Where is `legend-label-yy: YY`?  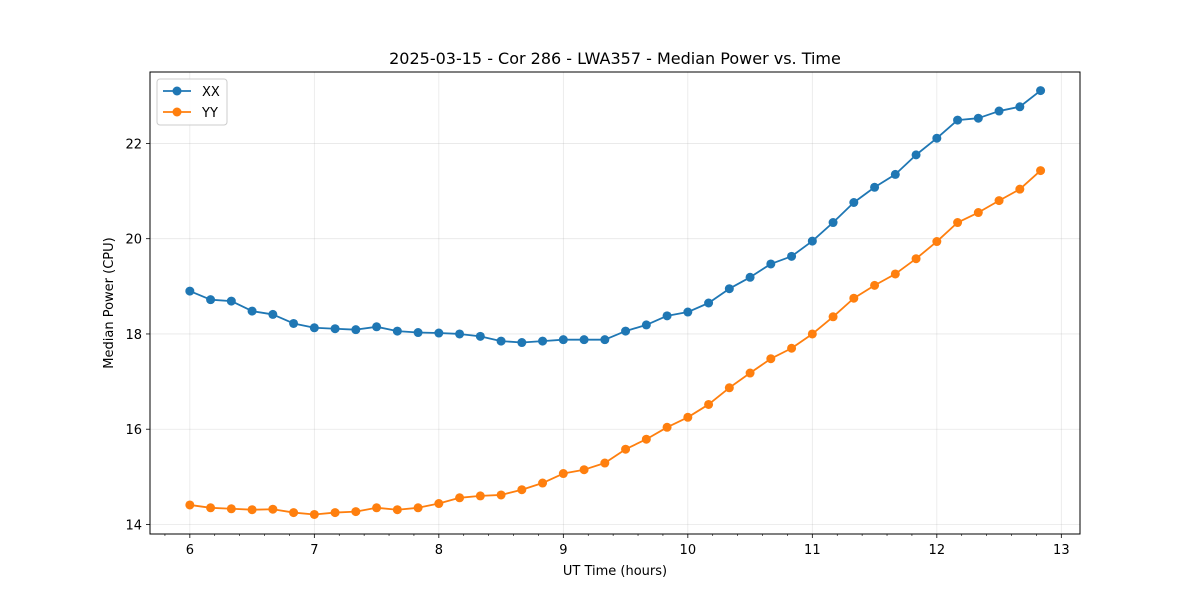 legend-label-yy: YY is located at coordinates (209, 113).